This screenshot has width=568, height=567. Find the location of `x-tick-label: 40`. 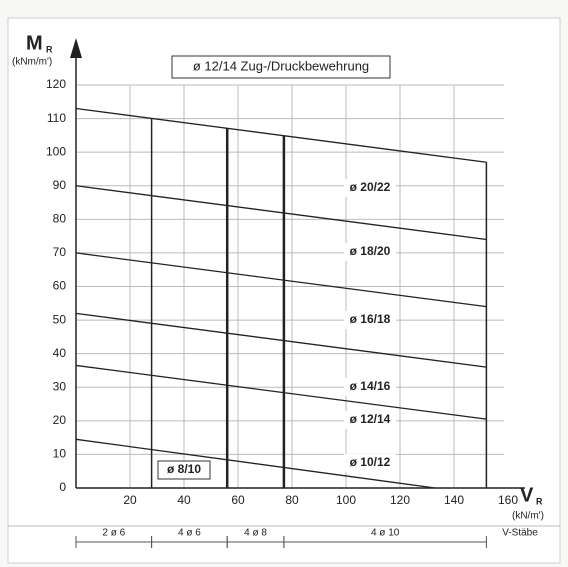

x-tick-label: 40 is located at coordinates (184, 500).